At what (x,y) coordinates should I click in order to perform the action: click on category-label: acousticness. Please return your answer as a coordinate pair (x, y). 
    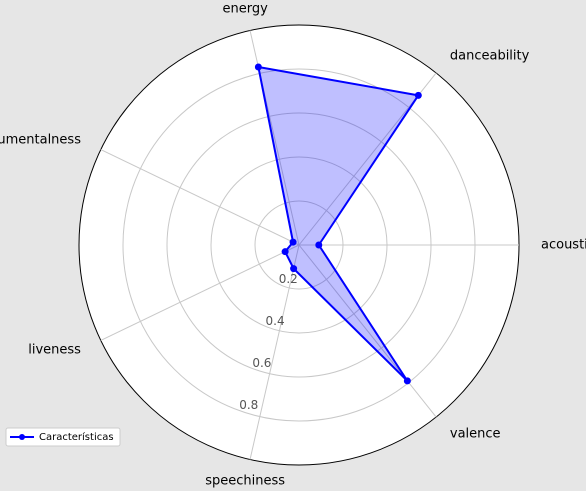
    Looking at the image, I should click on (563, 245).